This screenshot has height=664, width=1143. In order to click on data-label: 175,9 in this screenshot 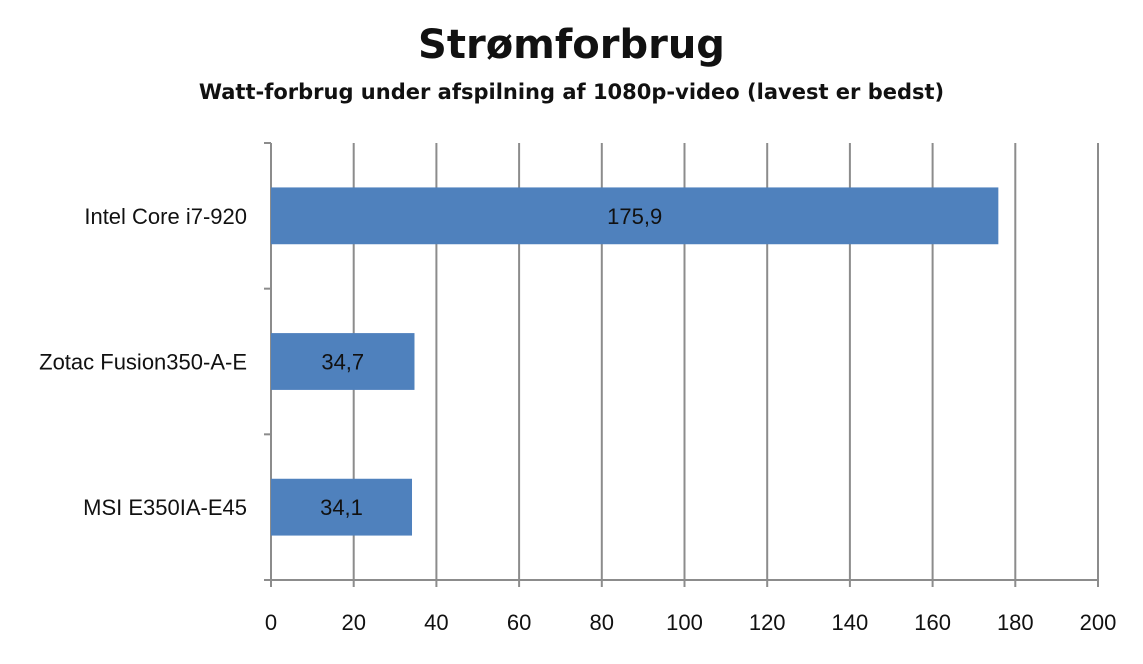, I will do `click(634, 216)`.